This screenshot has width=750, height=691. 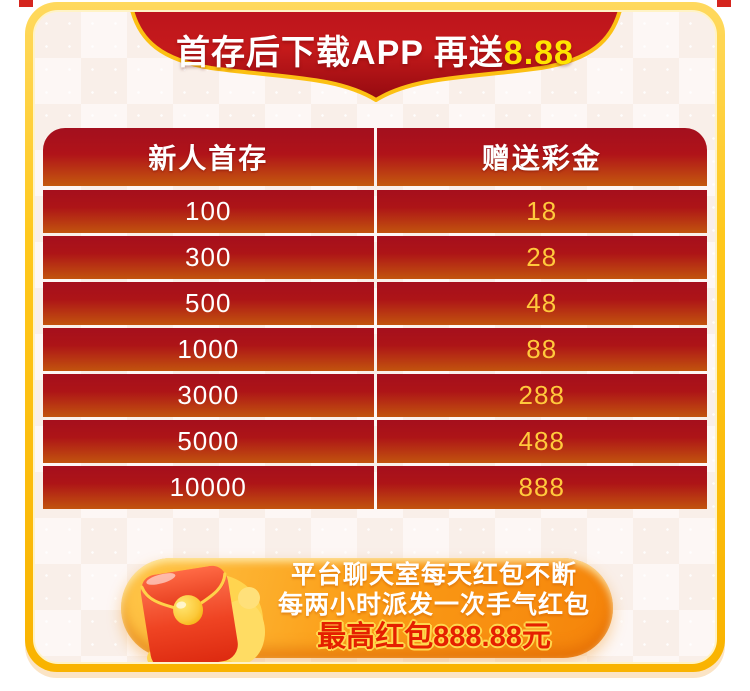 I want to click on header-cell-deposit: 新人首存, so click(x=208, y=157).